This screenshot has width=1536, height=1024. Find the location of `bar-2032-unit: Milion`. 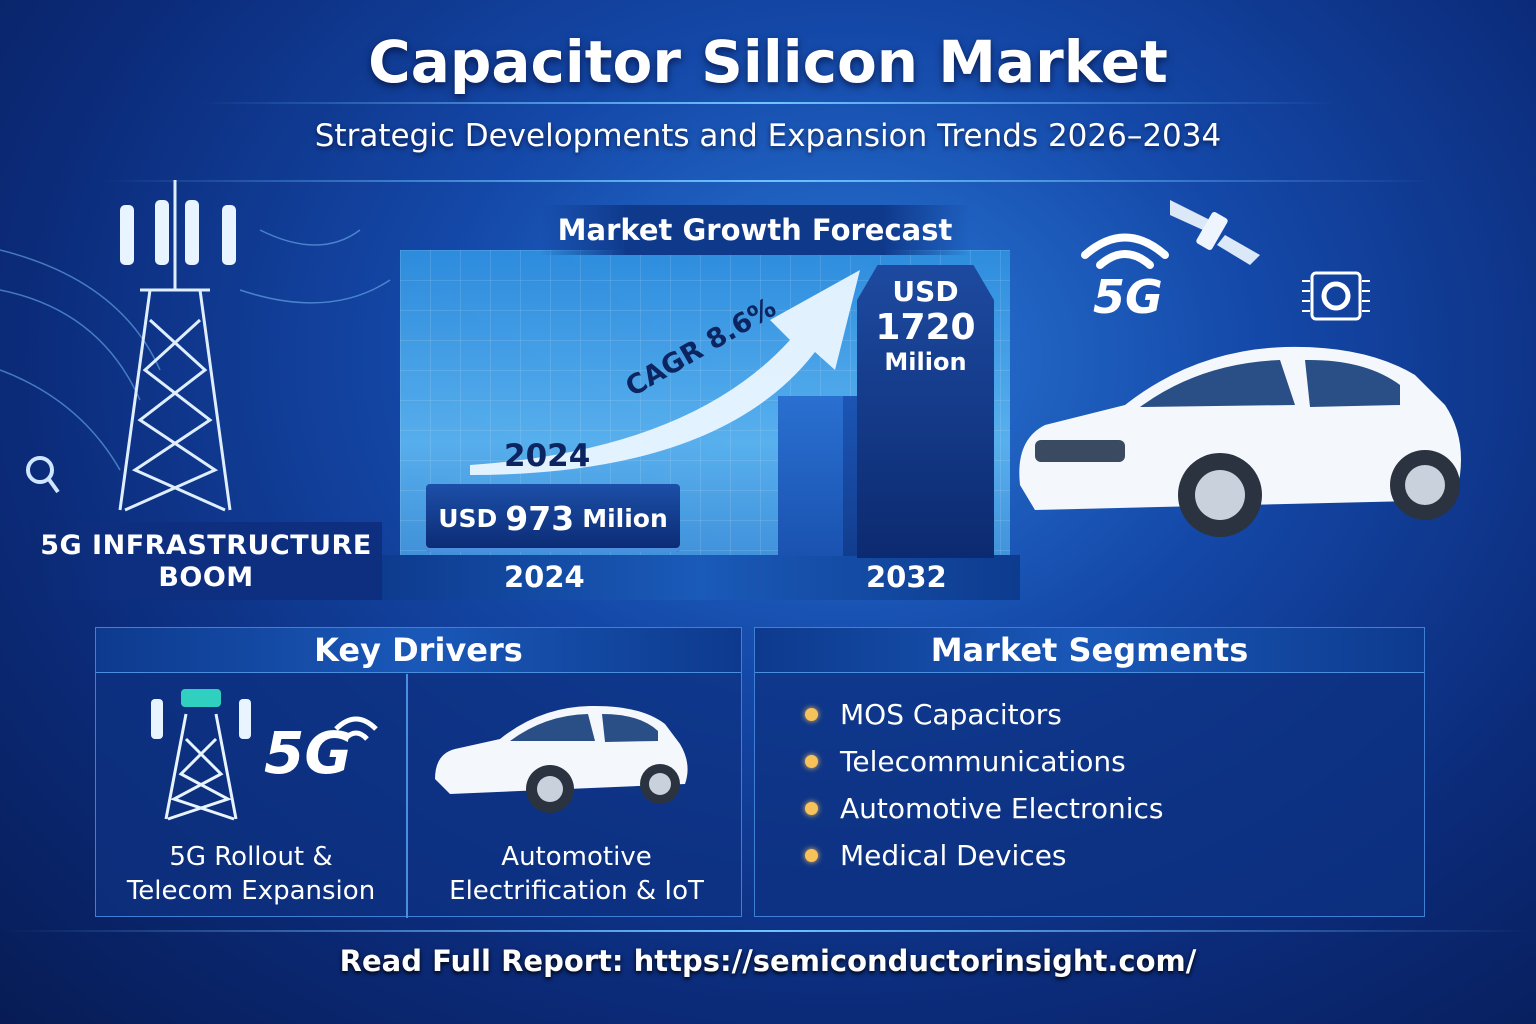

bar-2032-unit: Milion is located at coordinates (925, 362).